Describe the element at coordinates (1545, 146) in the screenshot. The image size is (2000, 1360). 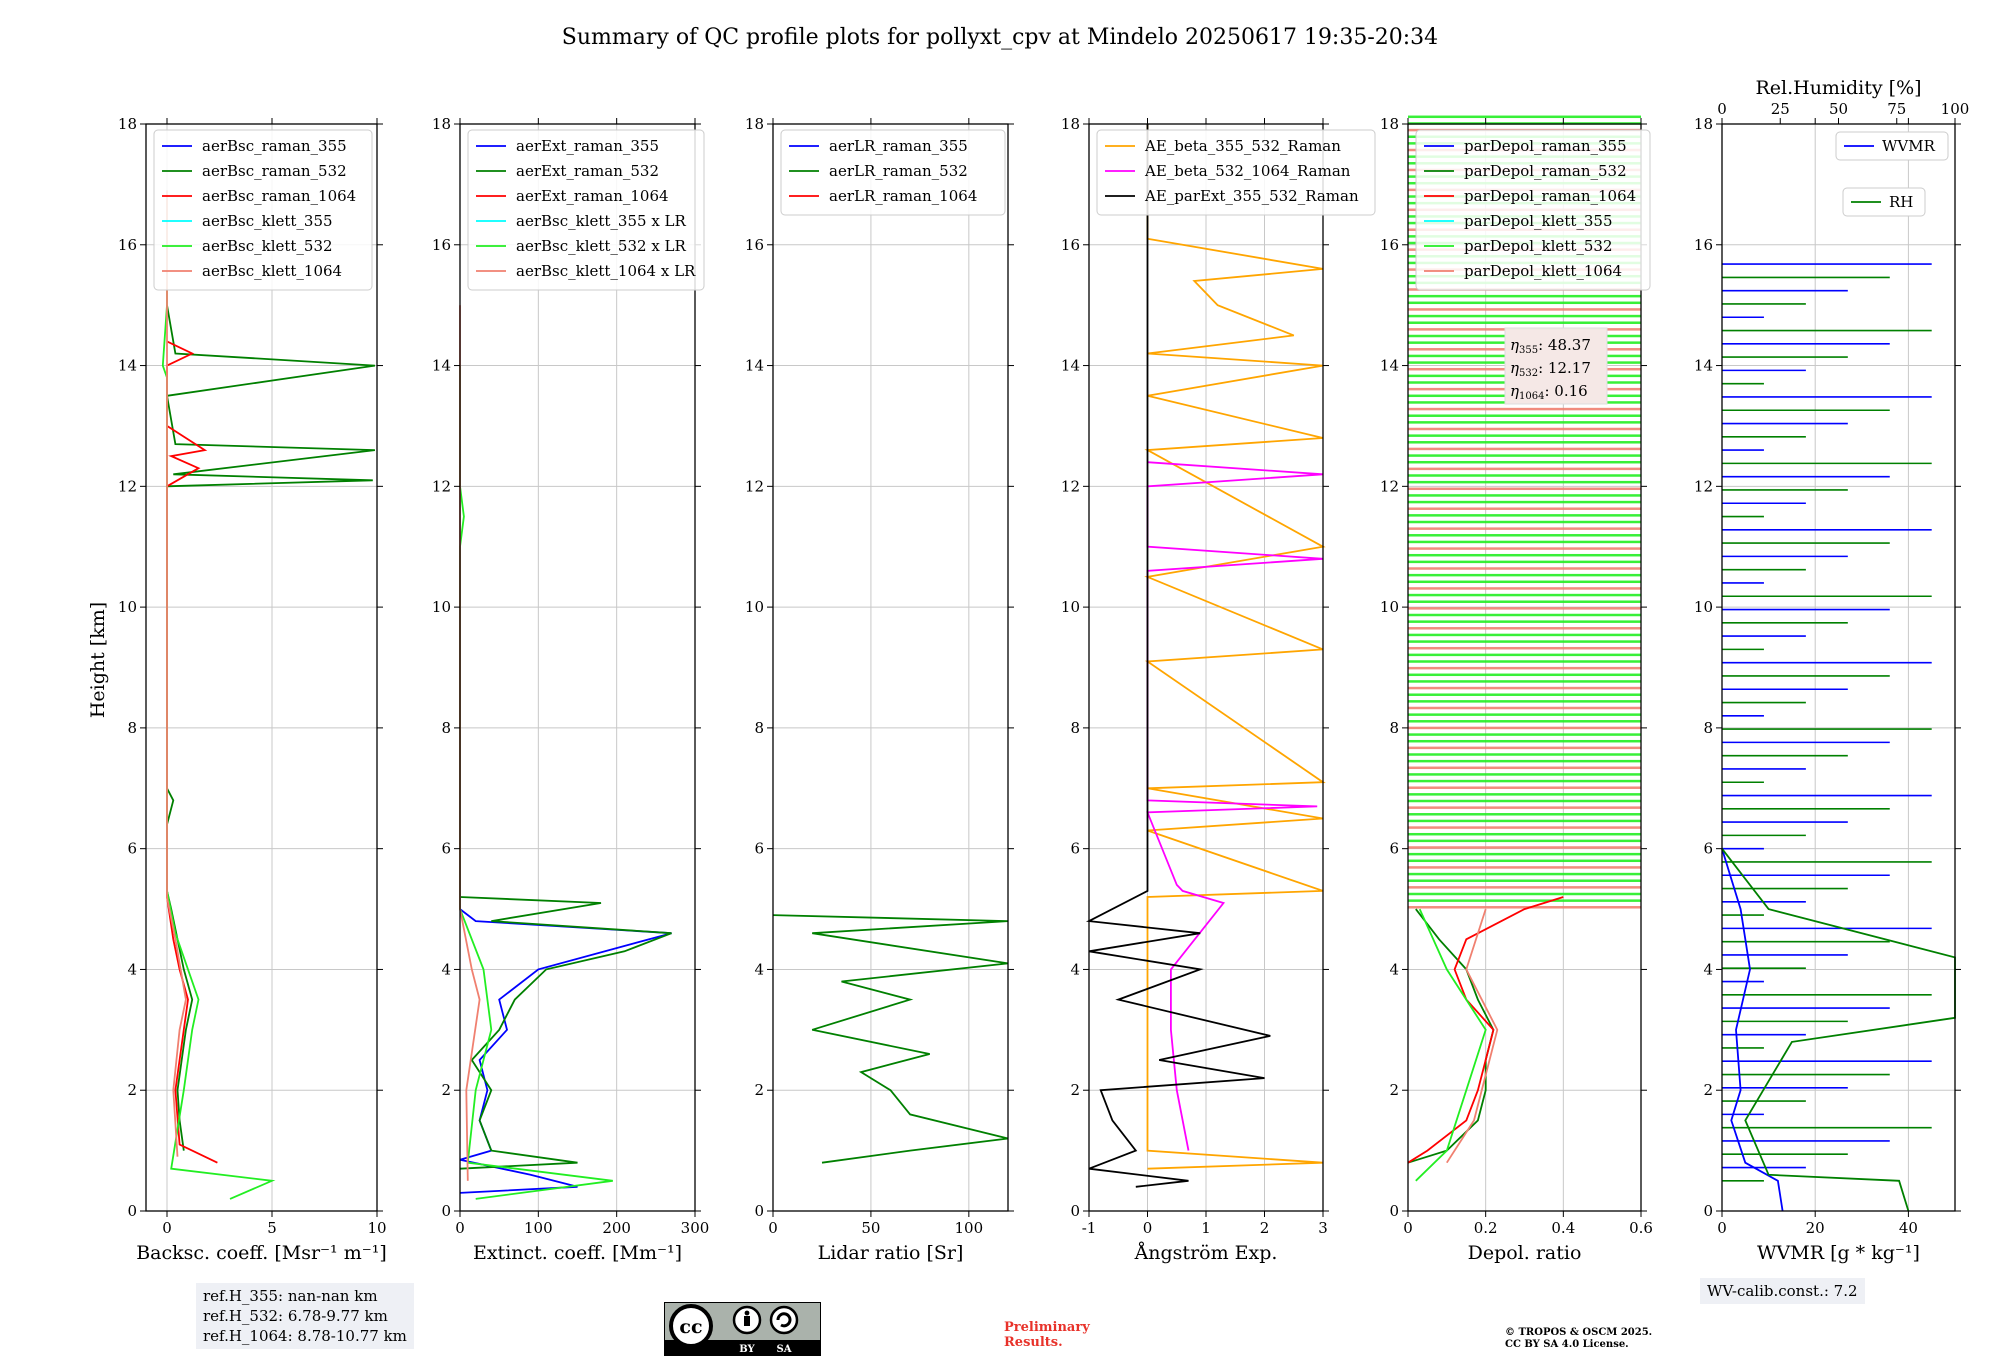
I see `legend-label: parDepol_raman_355` at that location.